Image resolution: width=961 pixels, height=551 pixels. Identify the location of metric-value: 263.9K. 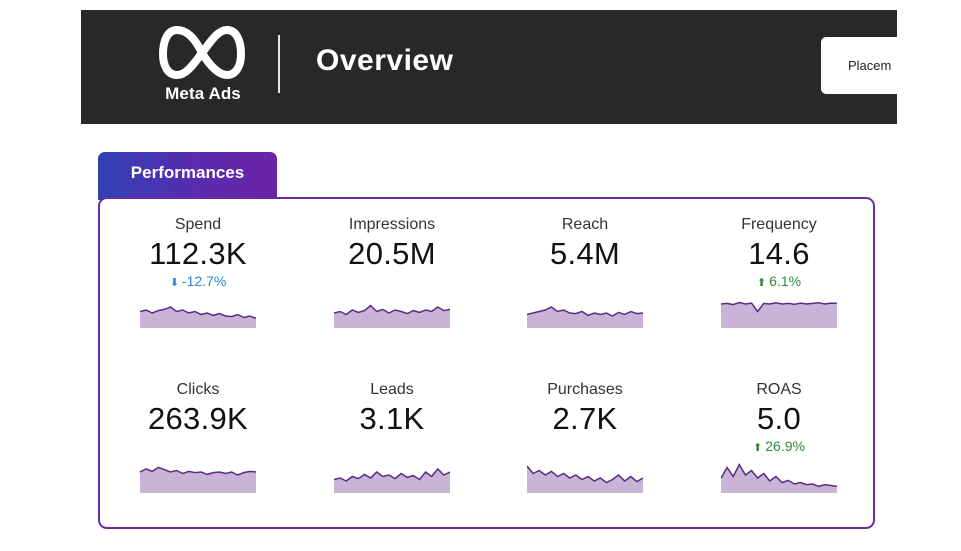
(198, 418).